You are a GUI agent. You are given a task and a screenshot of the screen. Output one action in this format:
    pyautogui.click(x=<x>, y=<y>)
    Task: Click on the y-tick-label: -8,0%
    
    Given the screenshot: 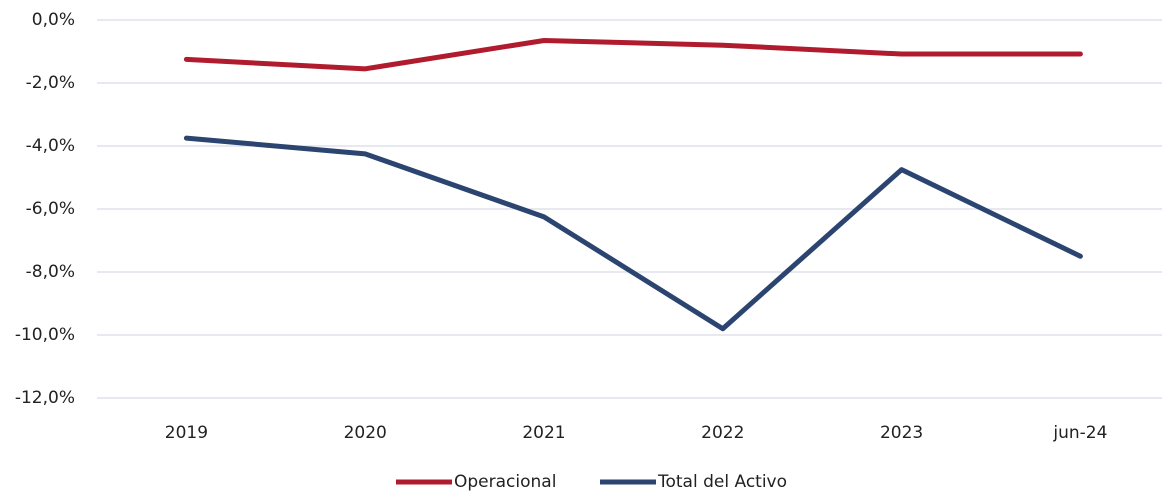 What is the action you would take?
    pyautogui.click(x=50, y=272)
    